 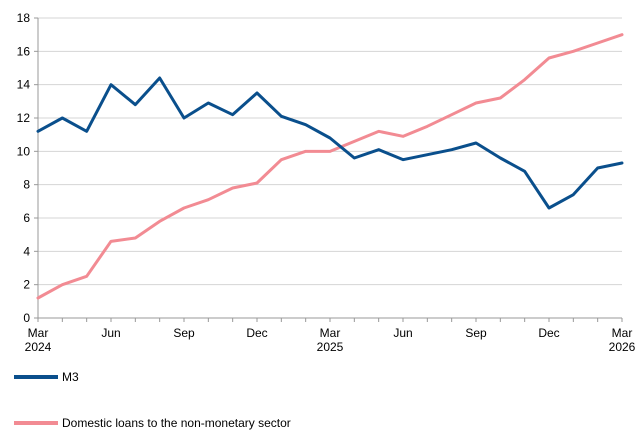 What do you see at coordinates (27, 168) in the screenshot?
I see `y-axis-ticks: 0 2 4 6 8 10 12 14 16 18` at bounding box center [27, 168].